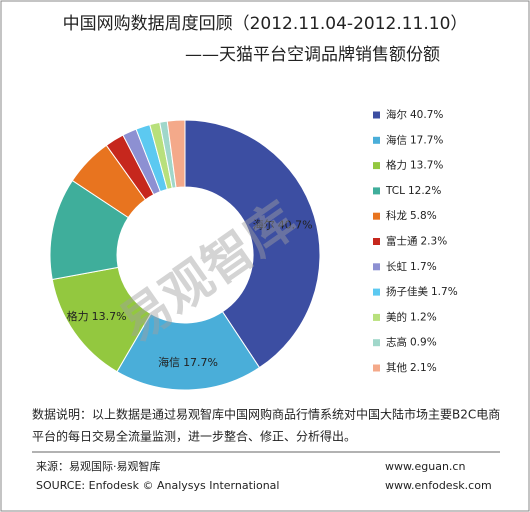  I want to click on slice-label-value: 13.7%, so click(109, 316).